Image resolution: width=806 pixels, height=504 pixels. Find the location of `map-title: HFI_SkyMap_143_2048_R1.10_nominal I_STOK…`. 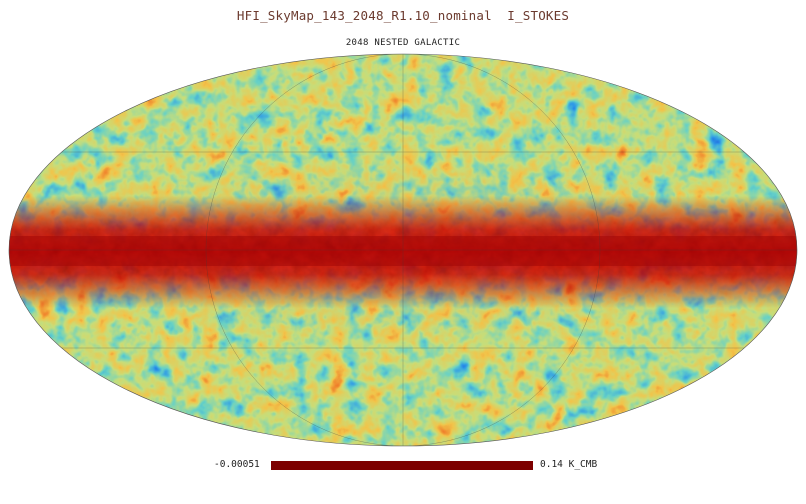

map-title: HFI_SkyMap_143_2048_R1.10_nominal I_STOK… is located at coordinates (403, 15).